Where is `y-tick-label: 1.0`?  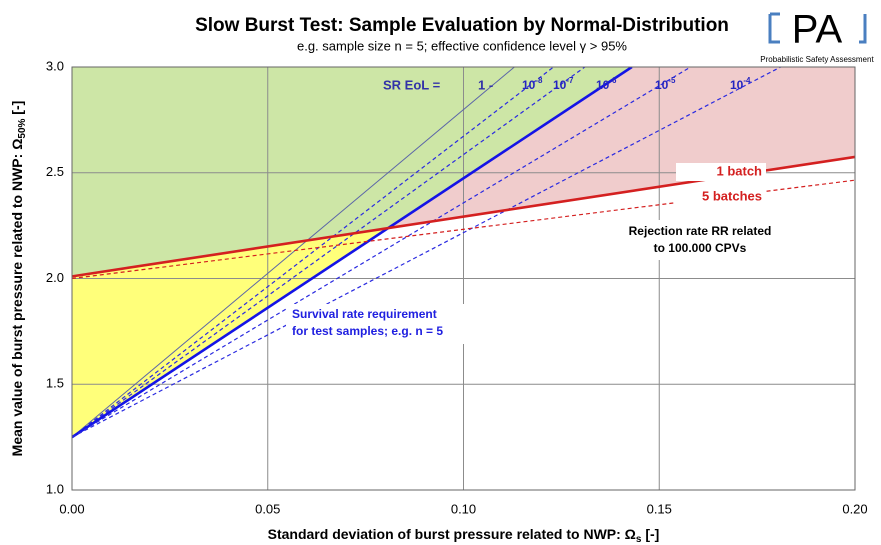 y-tick-label: 1.0 is located at coordinates (55, 488).